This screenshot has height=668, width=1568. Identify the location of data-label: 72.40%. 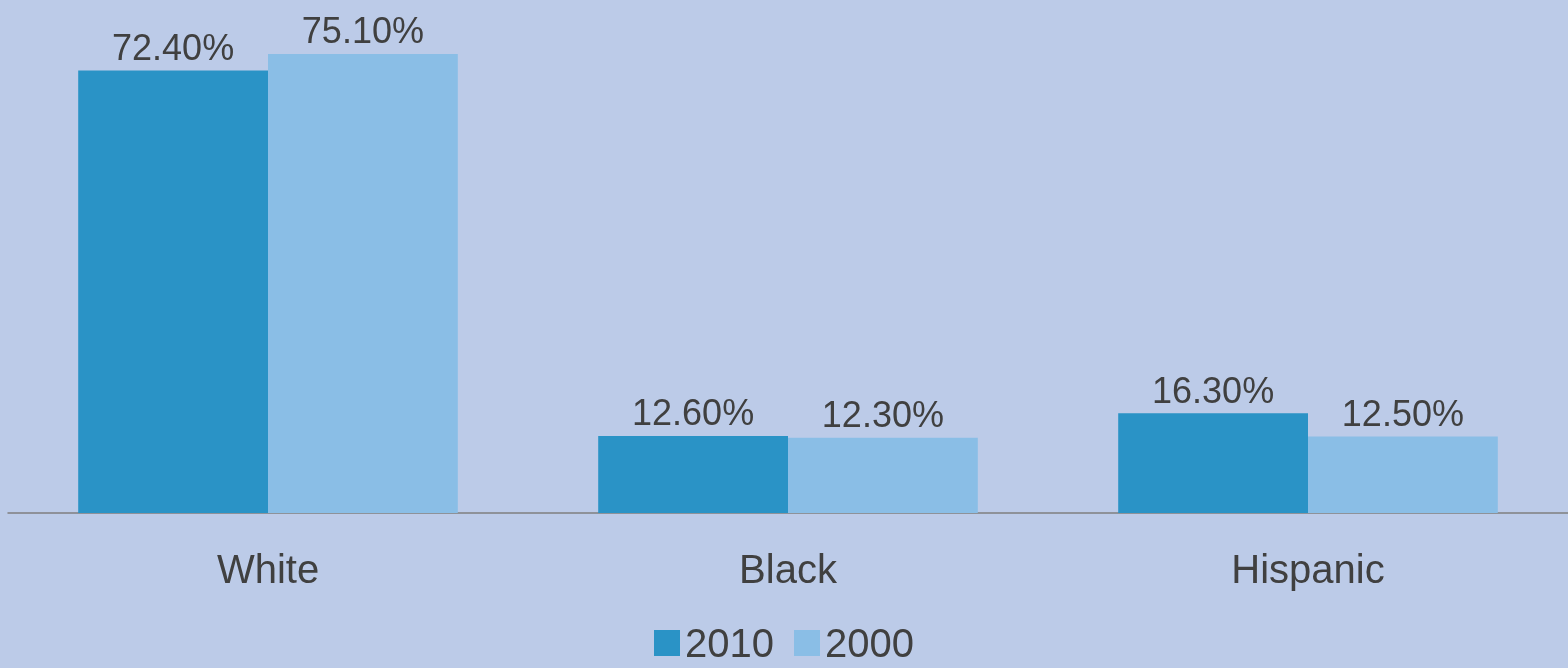
(173, 47).